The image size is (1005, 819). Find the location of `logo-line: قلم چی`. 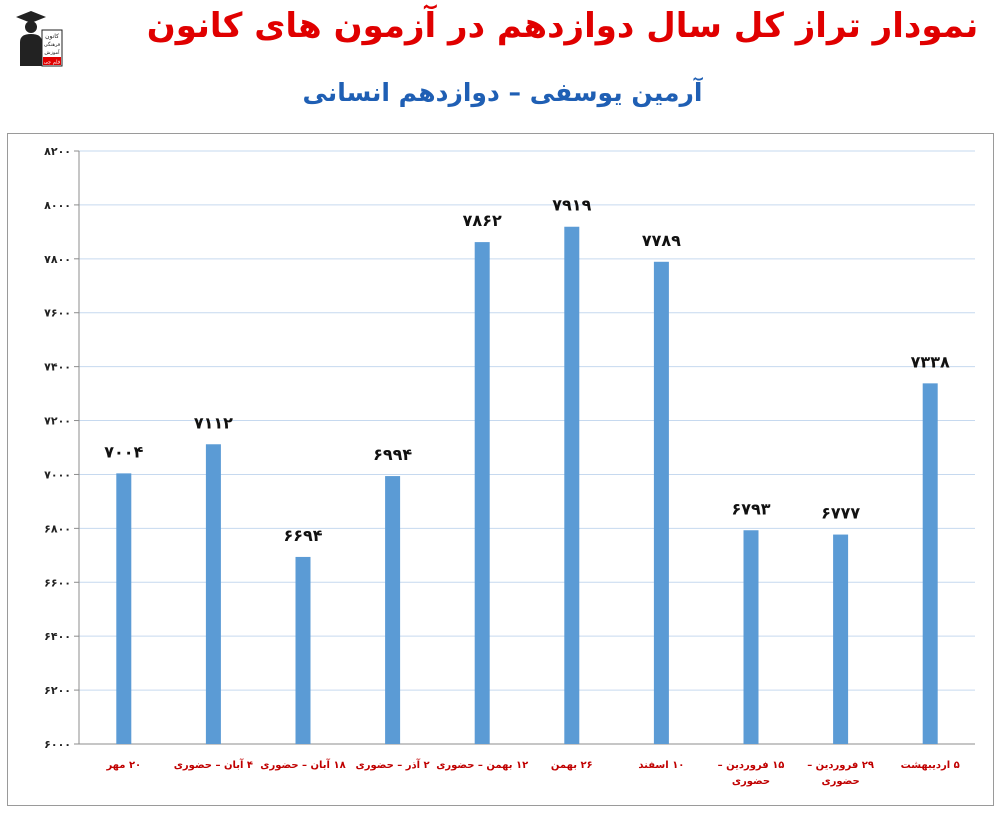

logo-line: قلم چی is located at coordinates (52, 63).